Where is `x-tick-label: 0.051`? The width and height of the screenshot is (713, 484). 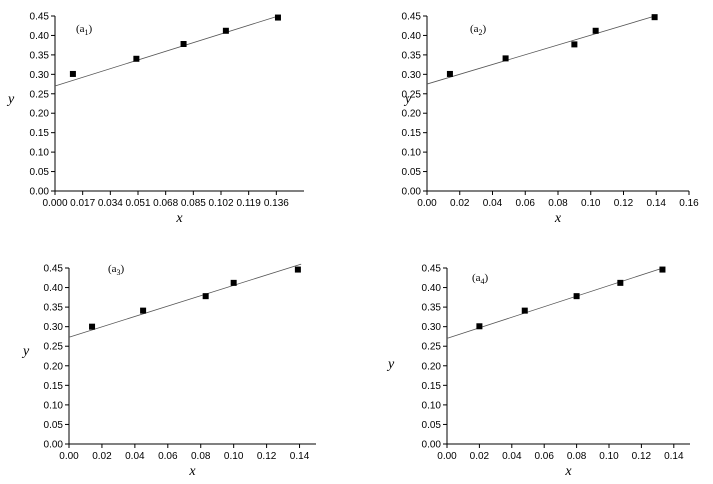 x-tick-label: 0.051 is located at coordinates (137, 203).